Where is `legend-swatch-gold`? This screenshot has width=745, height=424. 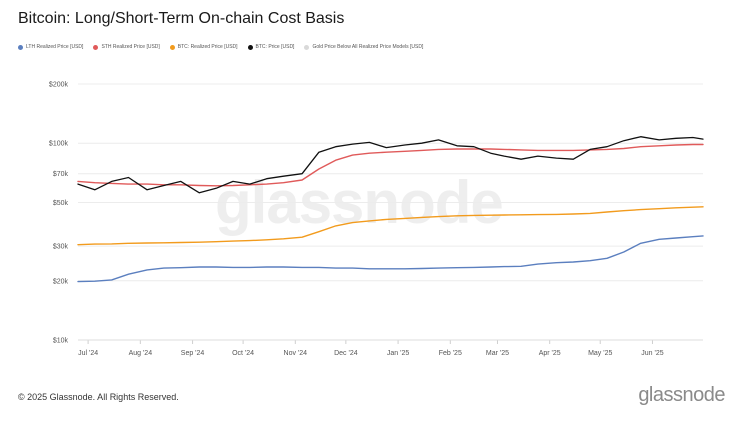
legend-swatch-gold is located at coordinates (307, 47).